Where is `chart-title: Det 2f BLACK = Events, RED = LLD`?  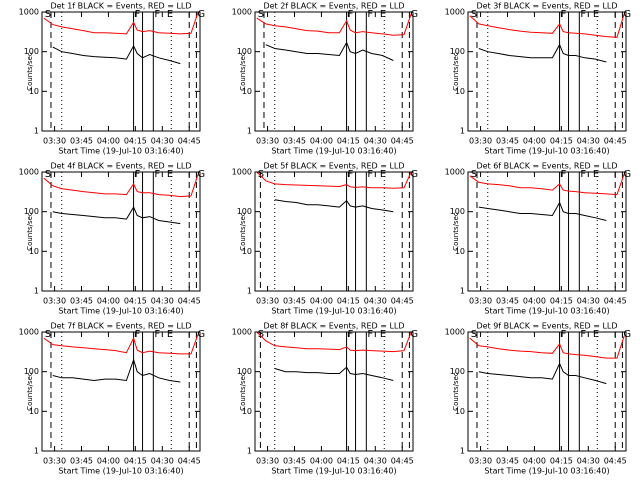 chart-title: Det 2f BLACK = Events, RED = LLD is located at coordinates (333, 6).